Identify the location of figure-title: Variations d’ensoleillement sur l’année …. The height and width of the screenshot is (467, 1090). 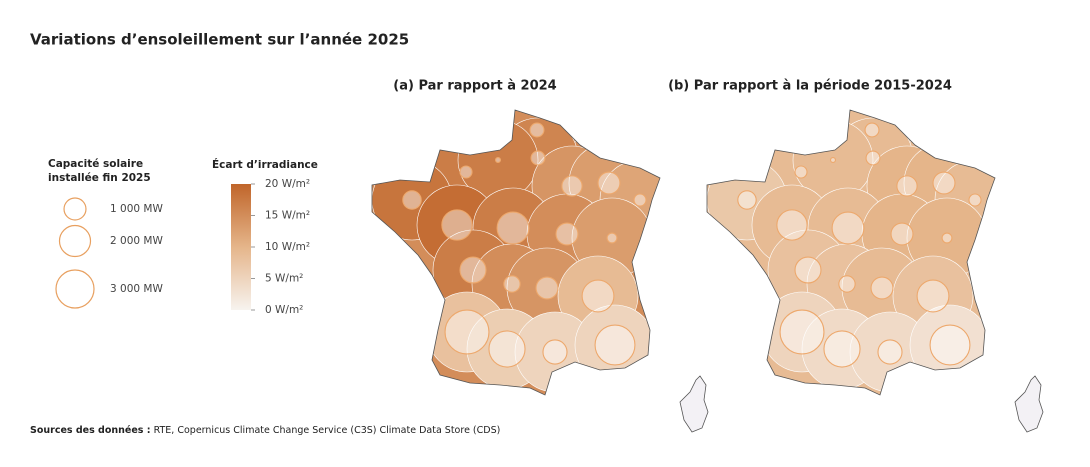
(219, 40).